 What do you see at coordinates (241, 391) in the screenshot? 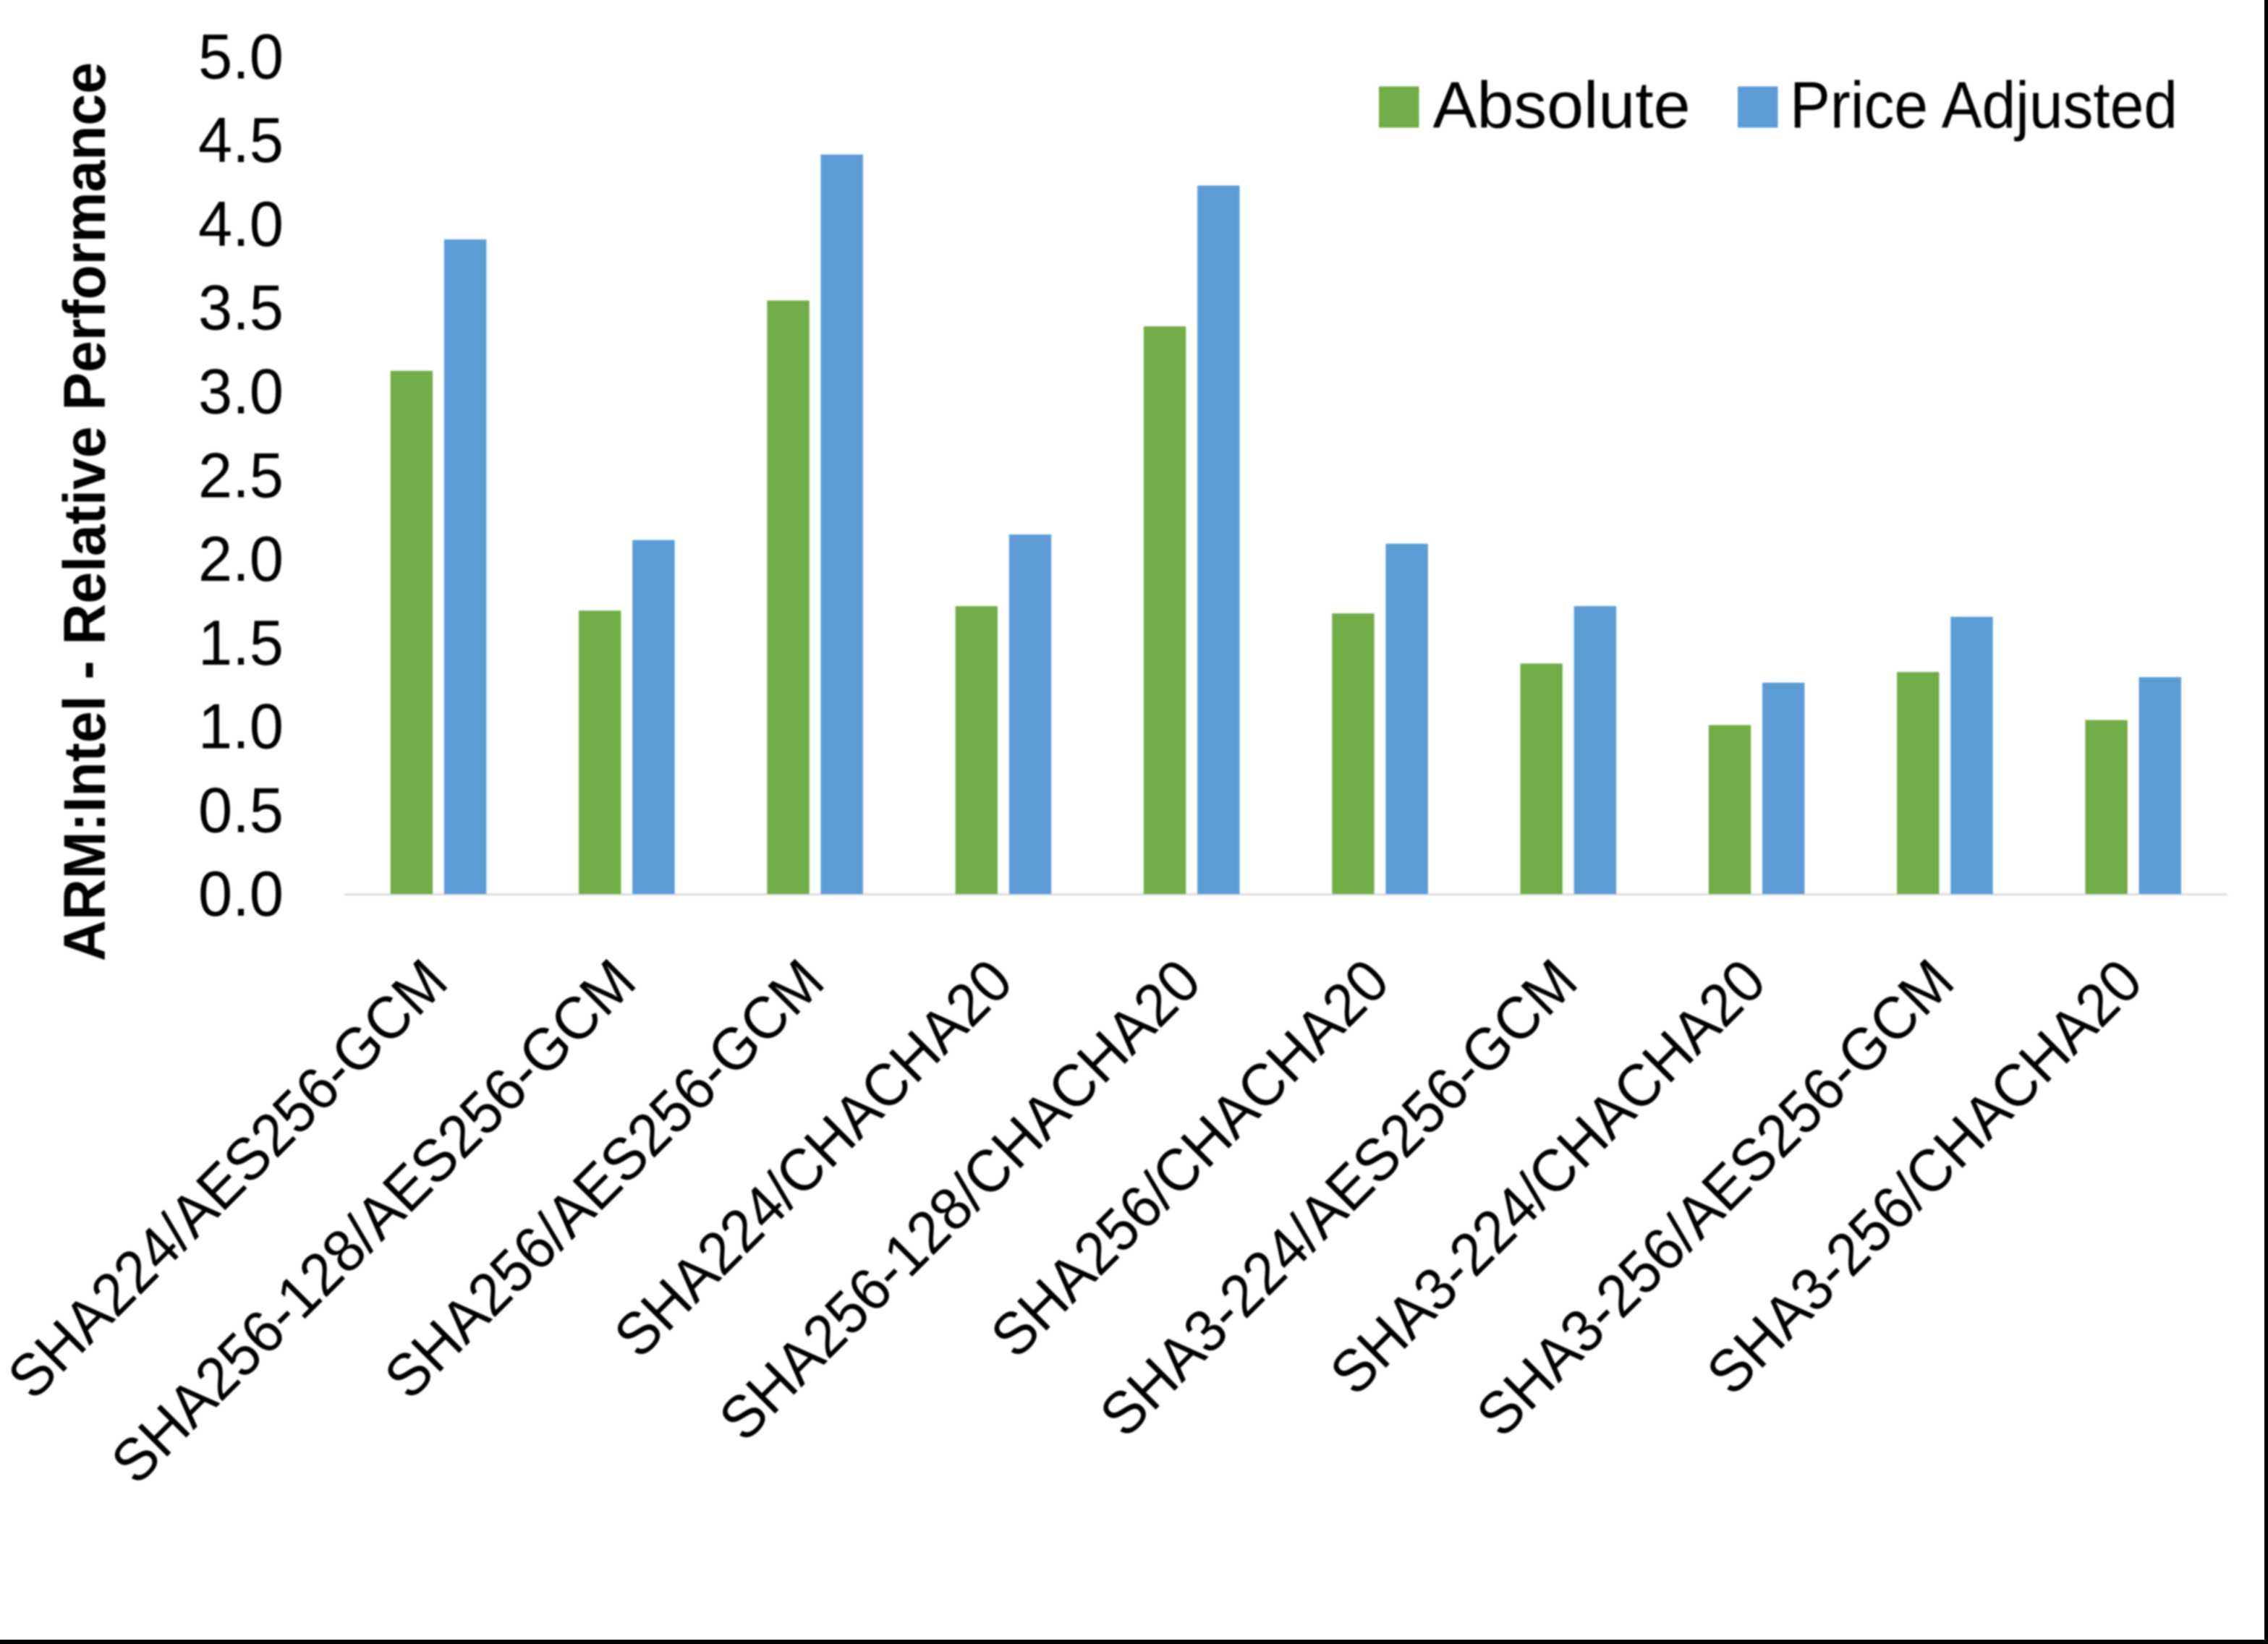
I see `svg-text: 3.0` at bounding box center [241, 391].